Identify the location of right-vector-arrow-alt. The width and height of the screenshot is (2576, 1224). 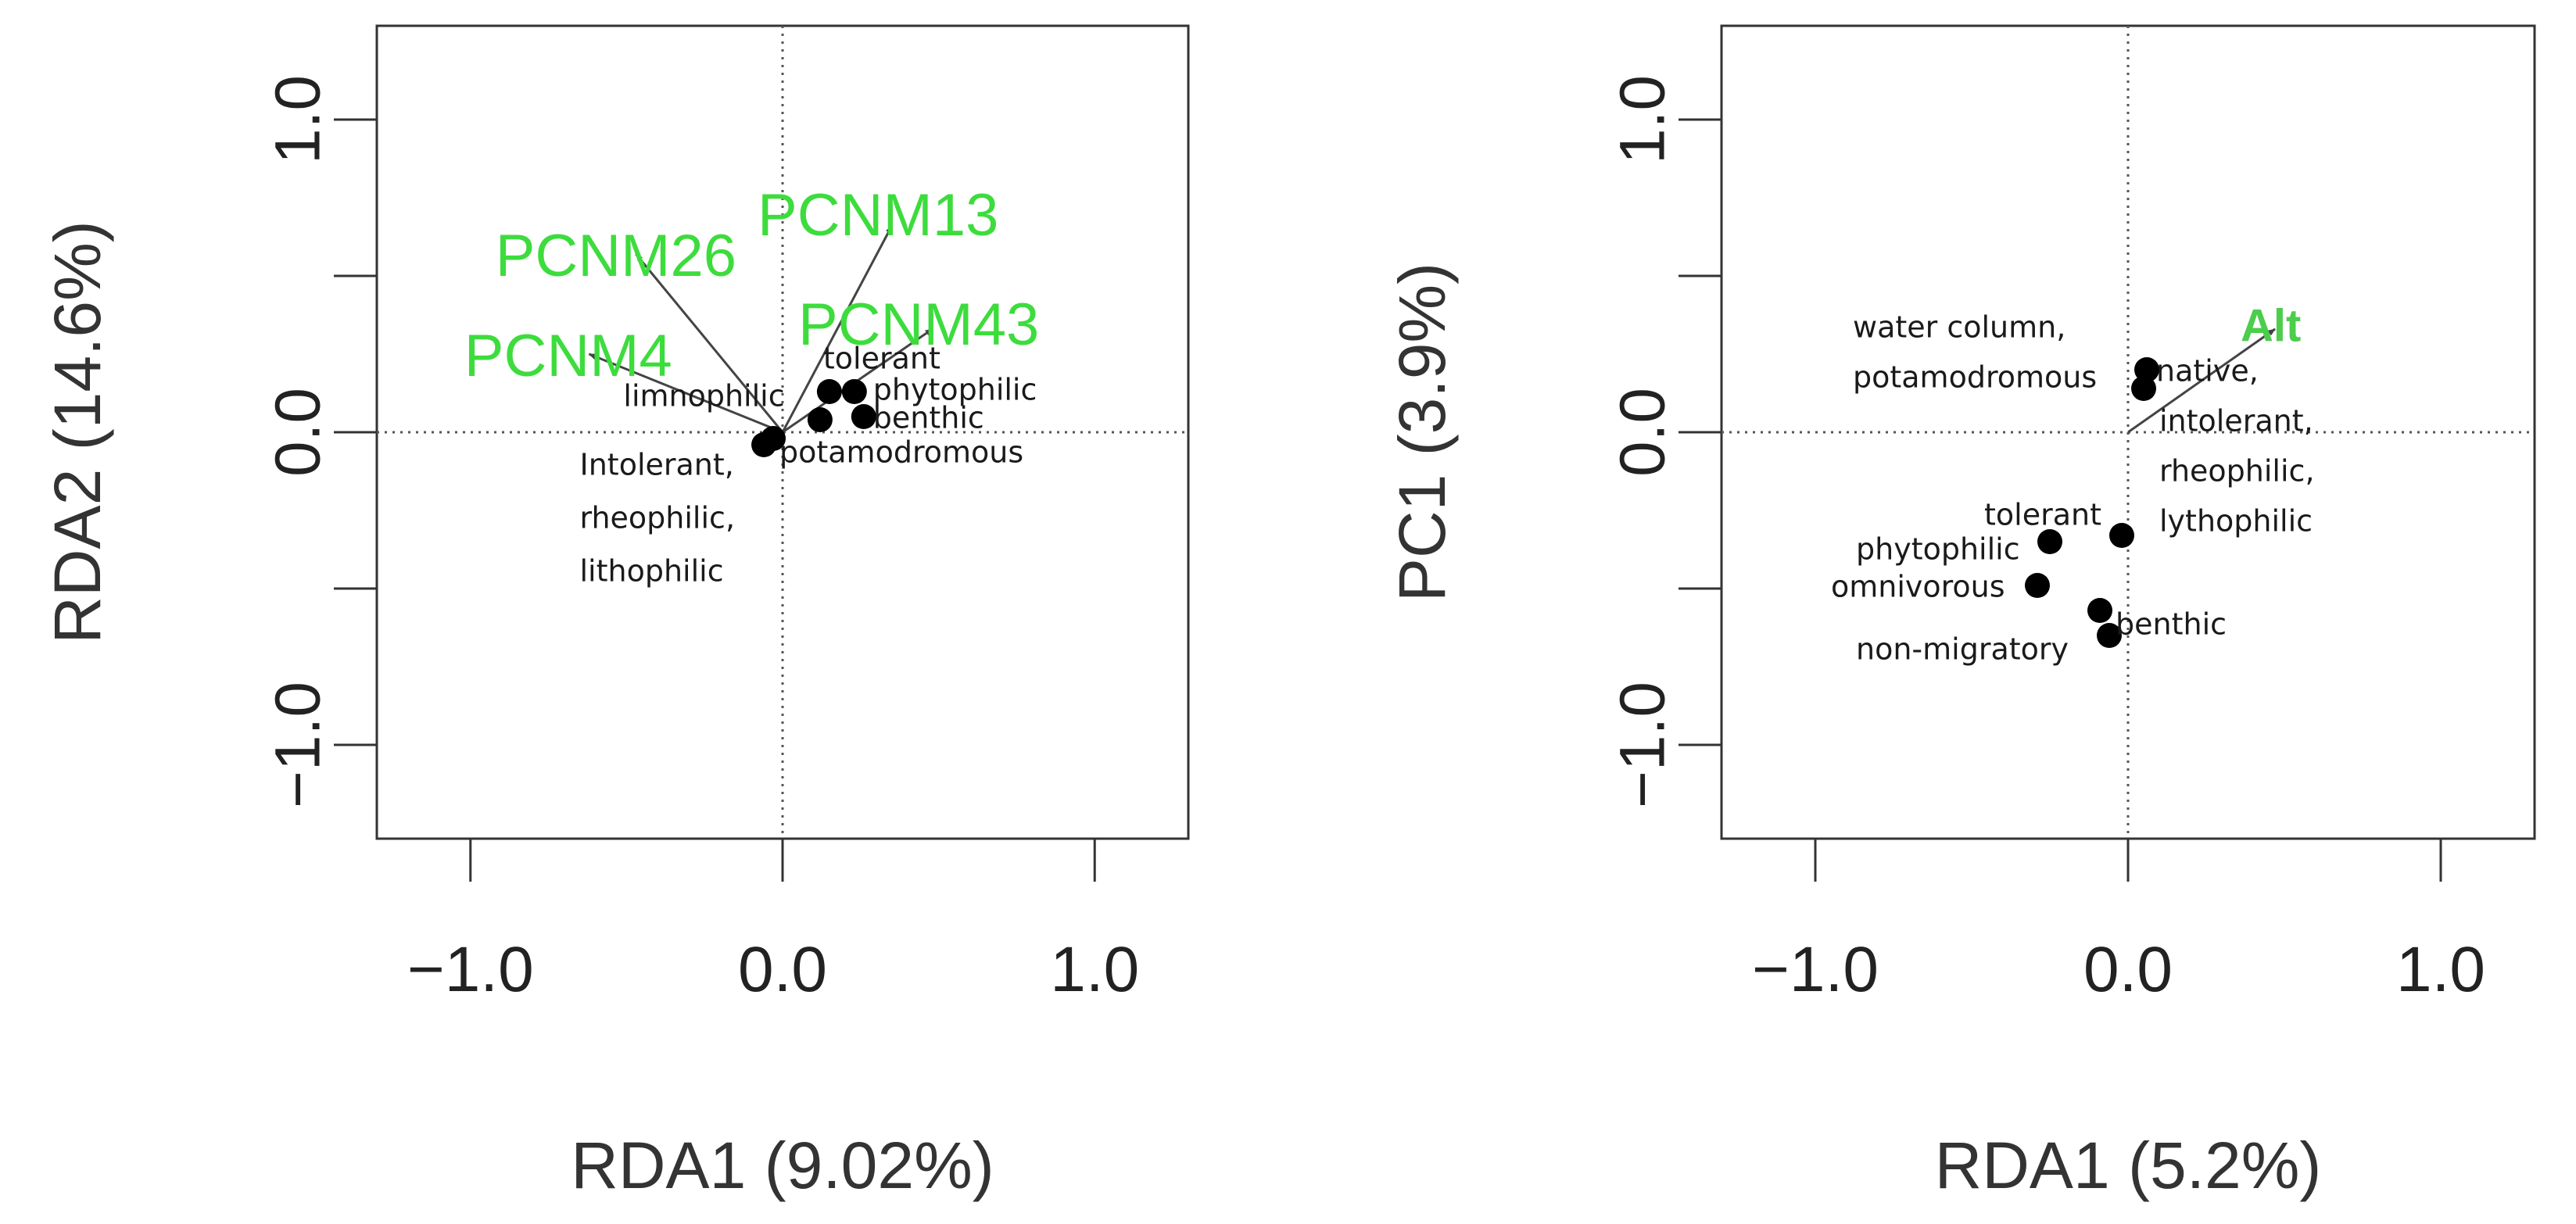
(2201, 380).